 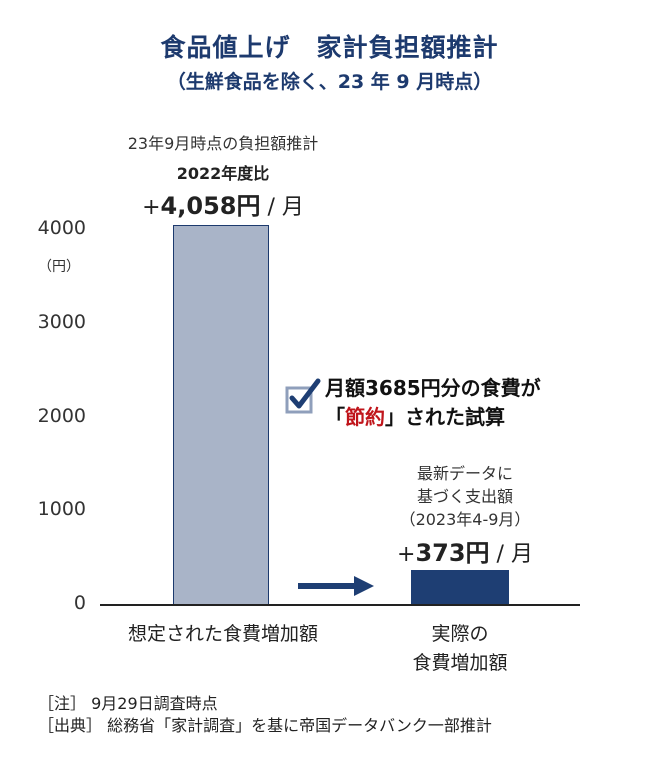 I want to click on x-category-label-line: 想定された食費増加額, so click(x=222, y=634).